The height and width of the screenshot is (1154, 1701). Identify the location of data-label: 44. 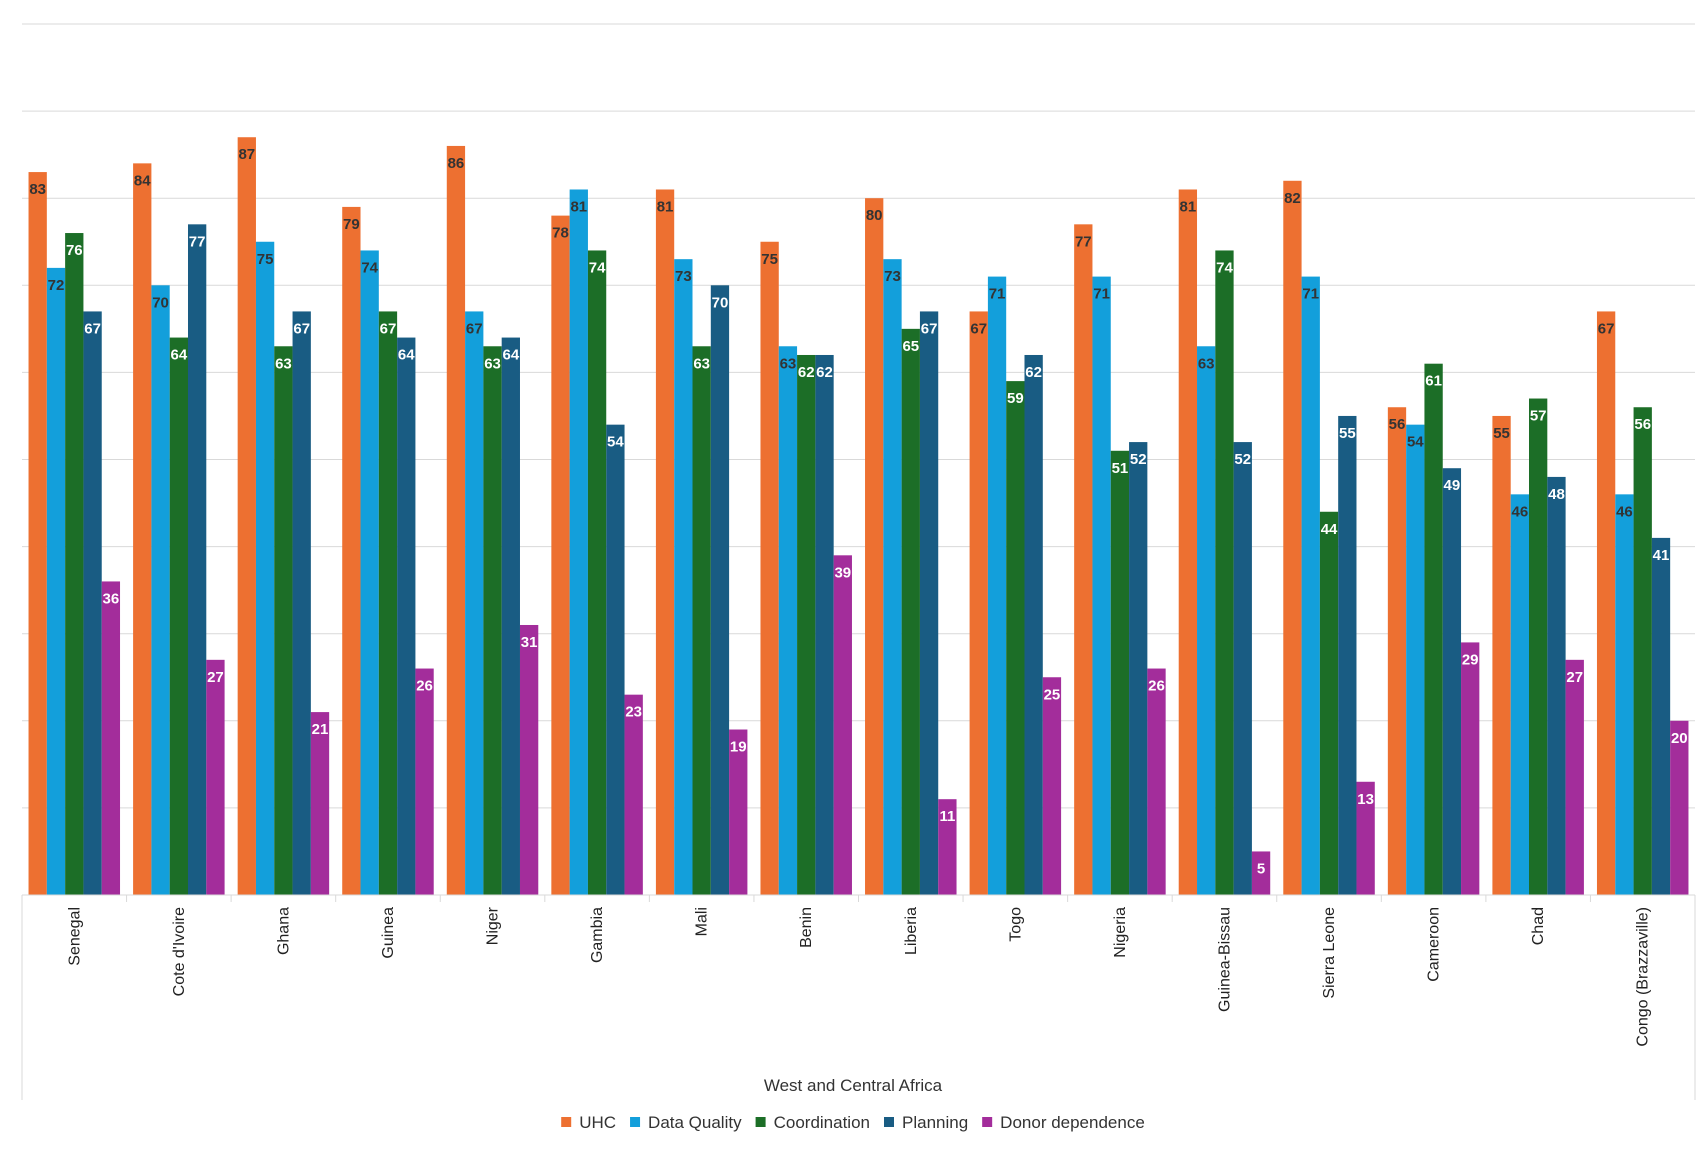
(1329, 529).